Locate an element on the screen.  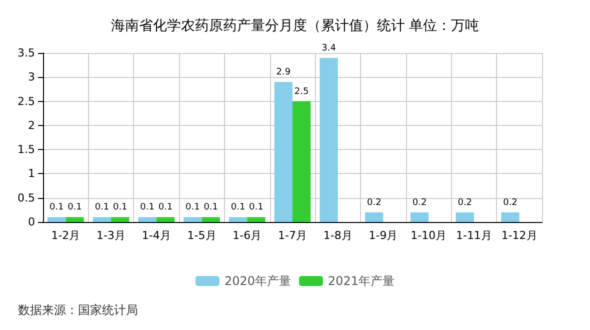
data-label: 2.5 is located at coordinates (301, 91).